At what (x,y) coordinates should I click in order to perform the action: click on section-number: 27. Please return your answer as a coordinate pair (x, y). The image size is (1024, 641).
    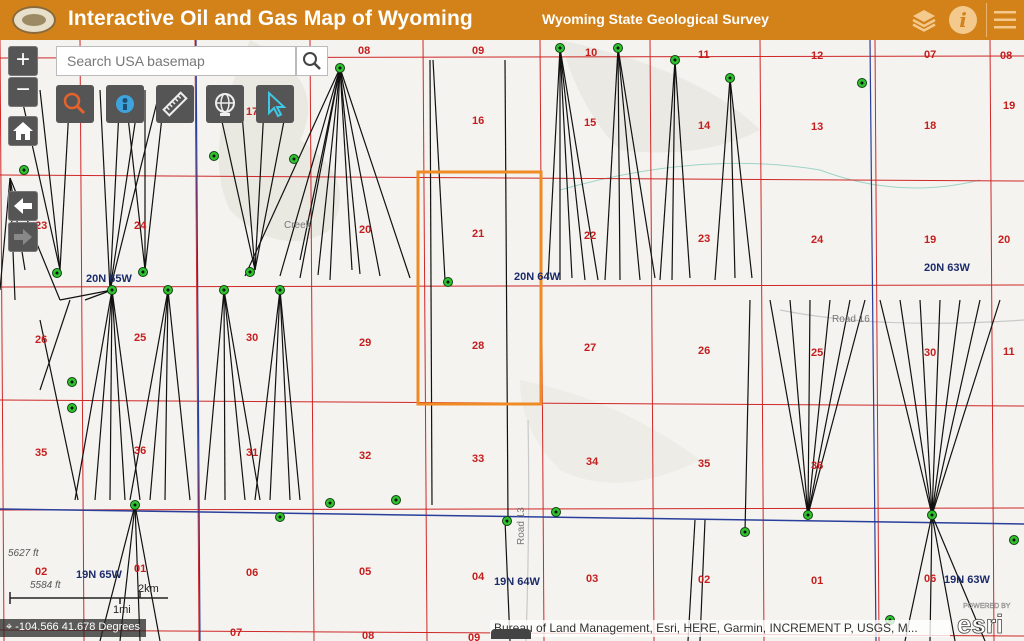
    Looking at the image, I should click on (590, 348).